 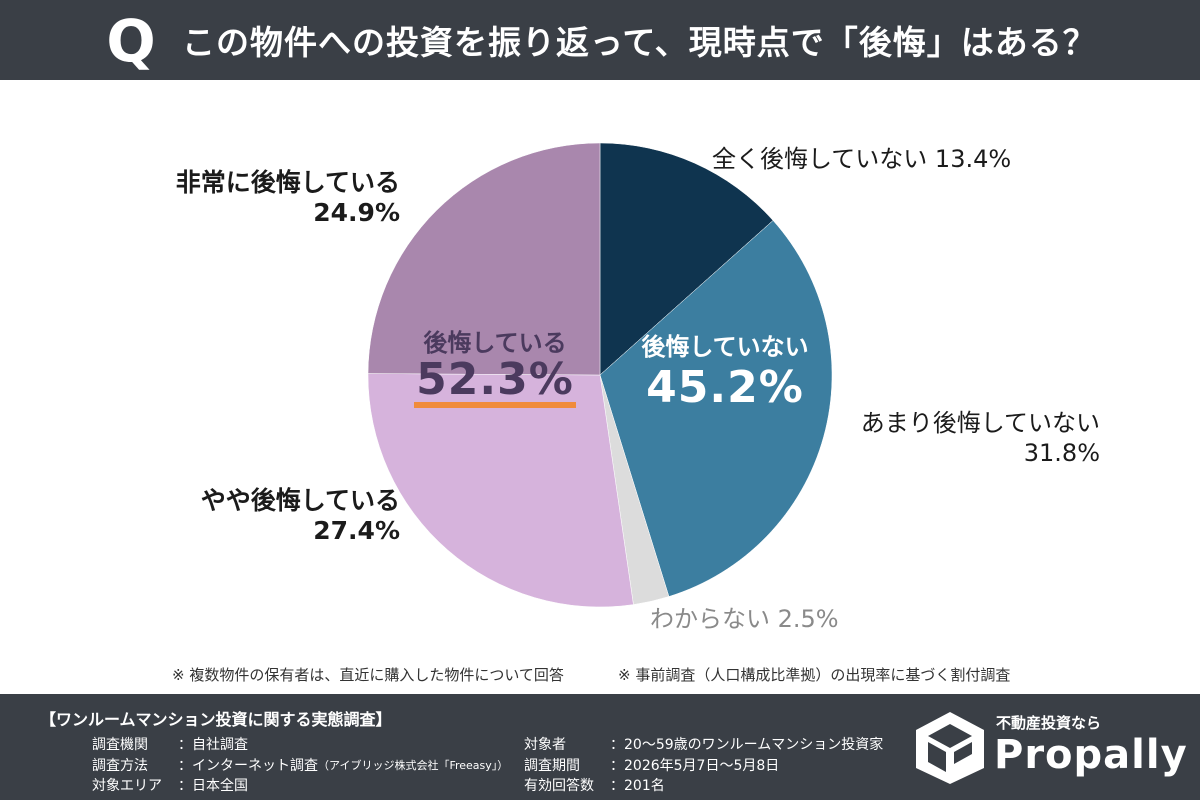 What do you see at coordinates (980, 438) in the screenshot?
I see `label-amari: あまり後悔していない 31.8%` at bounding box center [980, 438].